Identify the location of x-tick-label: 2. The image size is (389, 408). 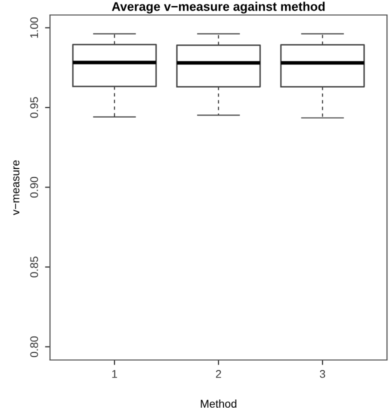
(219, 374).